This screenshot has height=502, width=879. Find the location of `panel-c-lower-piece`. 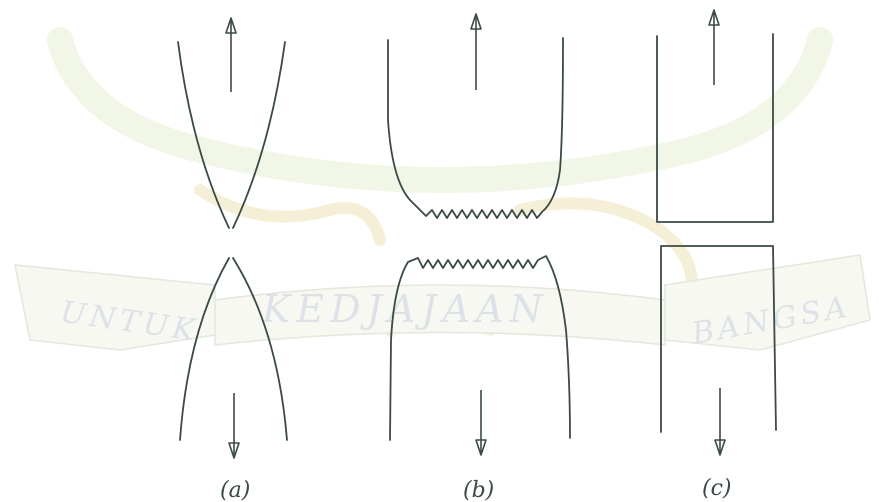

panel-c-lower-piece is located at coordinates (718, 339).